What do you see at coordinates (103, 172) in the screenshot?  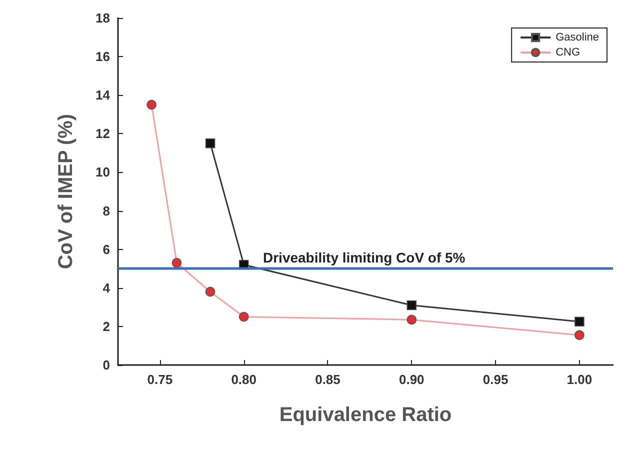 I see `y-tick-label: 10` at bounding box center [103, 172].